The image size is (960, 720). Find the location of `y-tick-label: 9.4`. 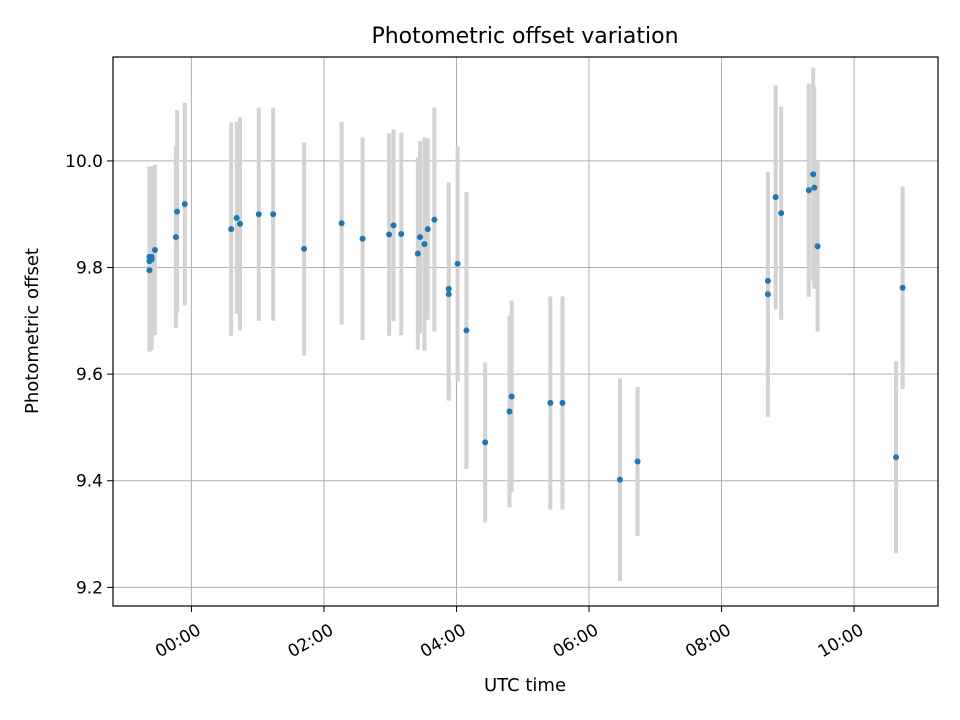

y-tick-label: 9.4 is located at coordinates (89, 482).